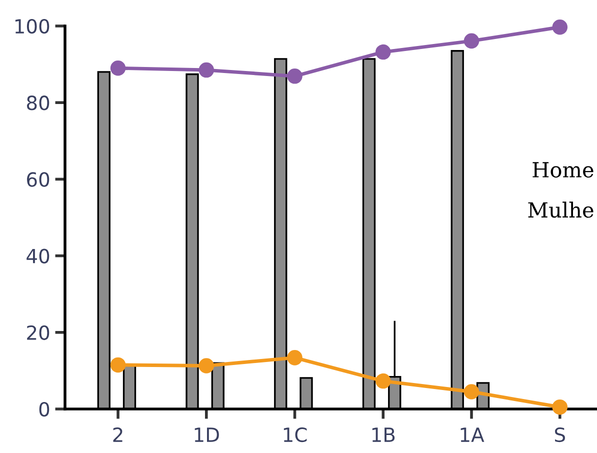 The height and width of the screenshot is (453, 597). What do you see at coordinates (559, 434) in the screenshot?
I see `x-tick-label: S` at bounding box center [559, 434].